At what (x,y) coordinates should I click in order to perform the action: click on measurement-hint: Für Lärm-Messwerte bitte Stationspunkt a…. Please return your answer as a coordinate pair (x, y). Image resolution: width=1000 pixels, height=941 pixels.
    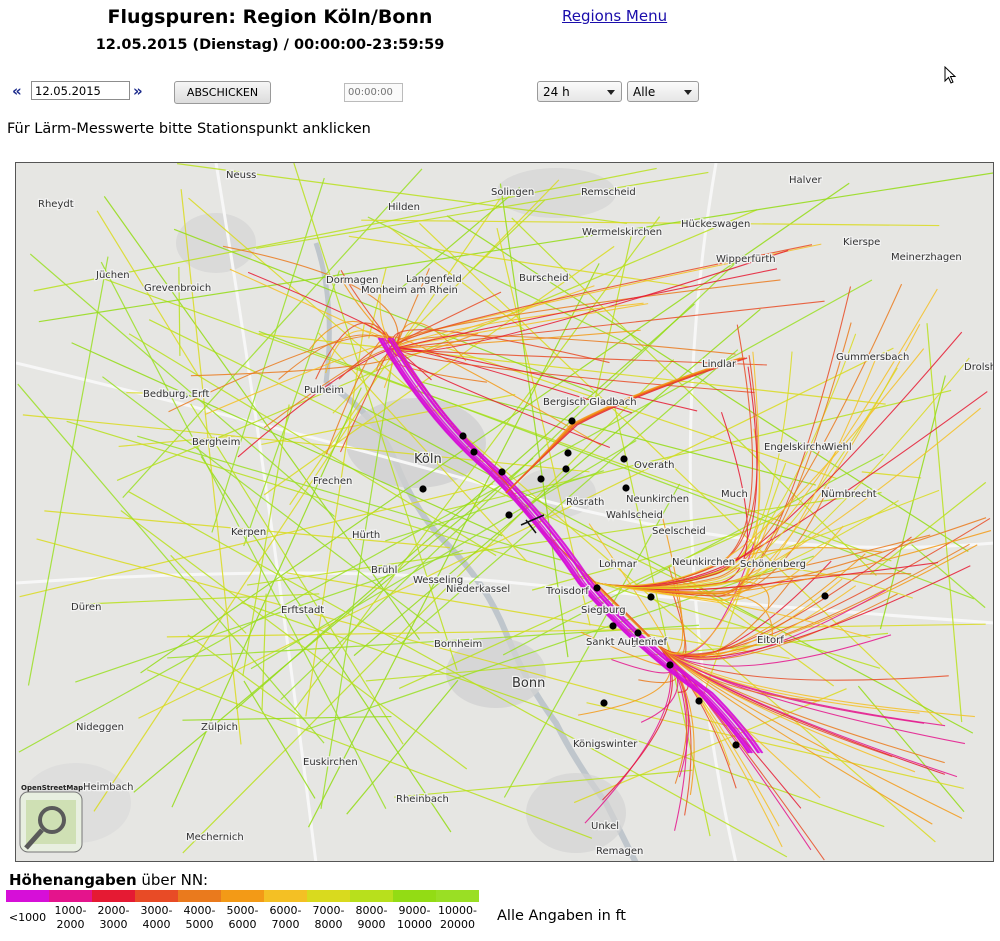
    Looking at the image, I should click on (189, 129).